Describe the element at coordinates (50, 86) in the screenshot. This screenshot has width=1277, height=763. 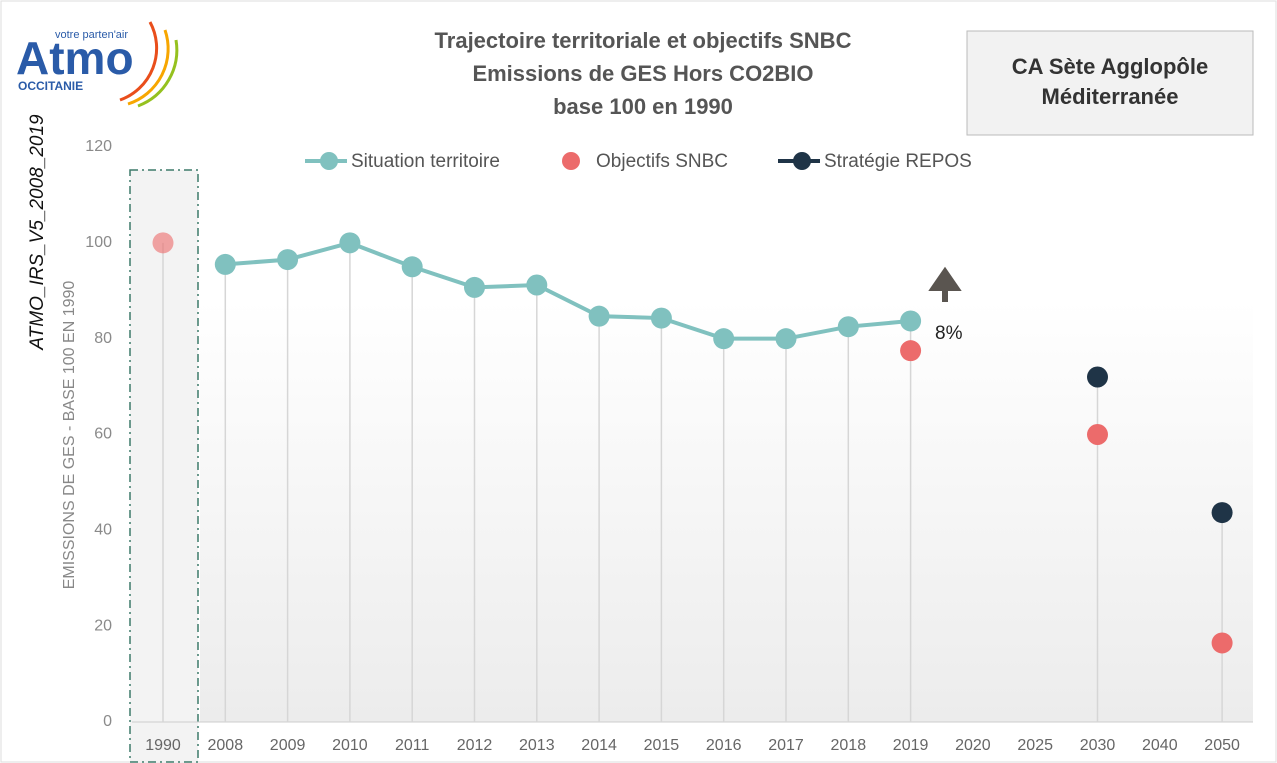
I see `logo-region: OCCITANIE` at that location.